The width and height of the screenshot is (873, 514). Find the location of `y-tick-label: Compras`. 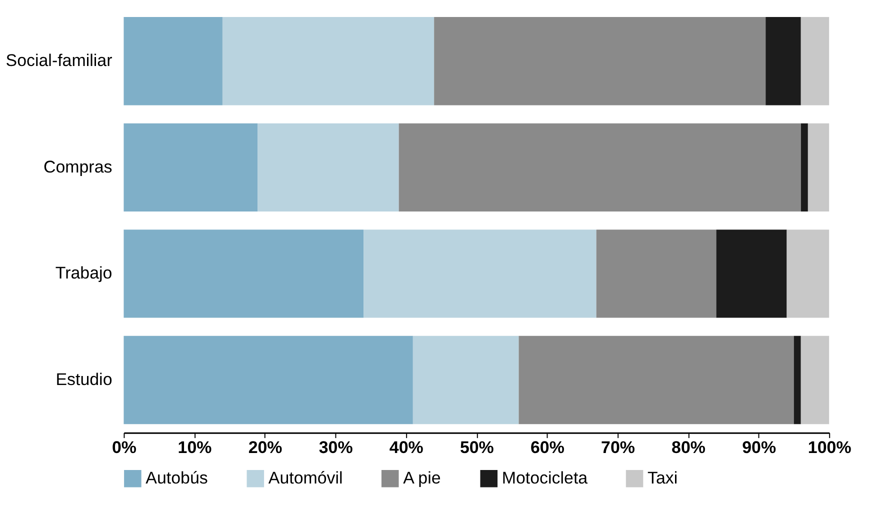

y-tick-label: Compras is located at coordinates (77, 166).